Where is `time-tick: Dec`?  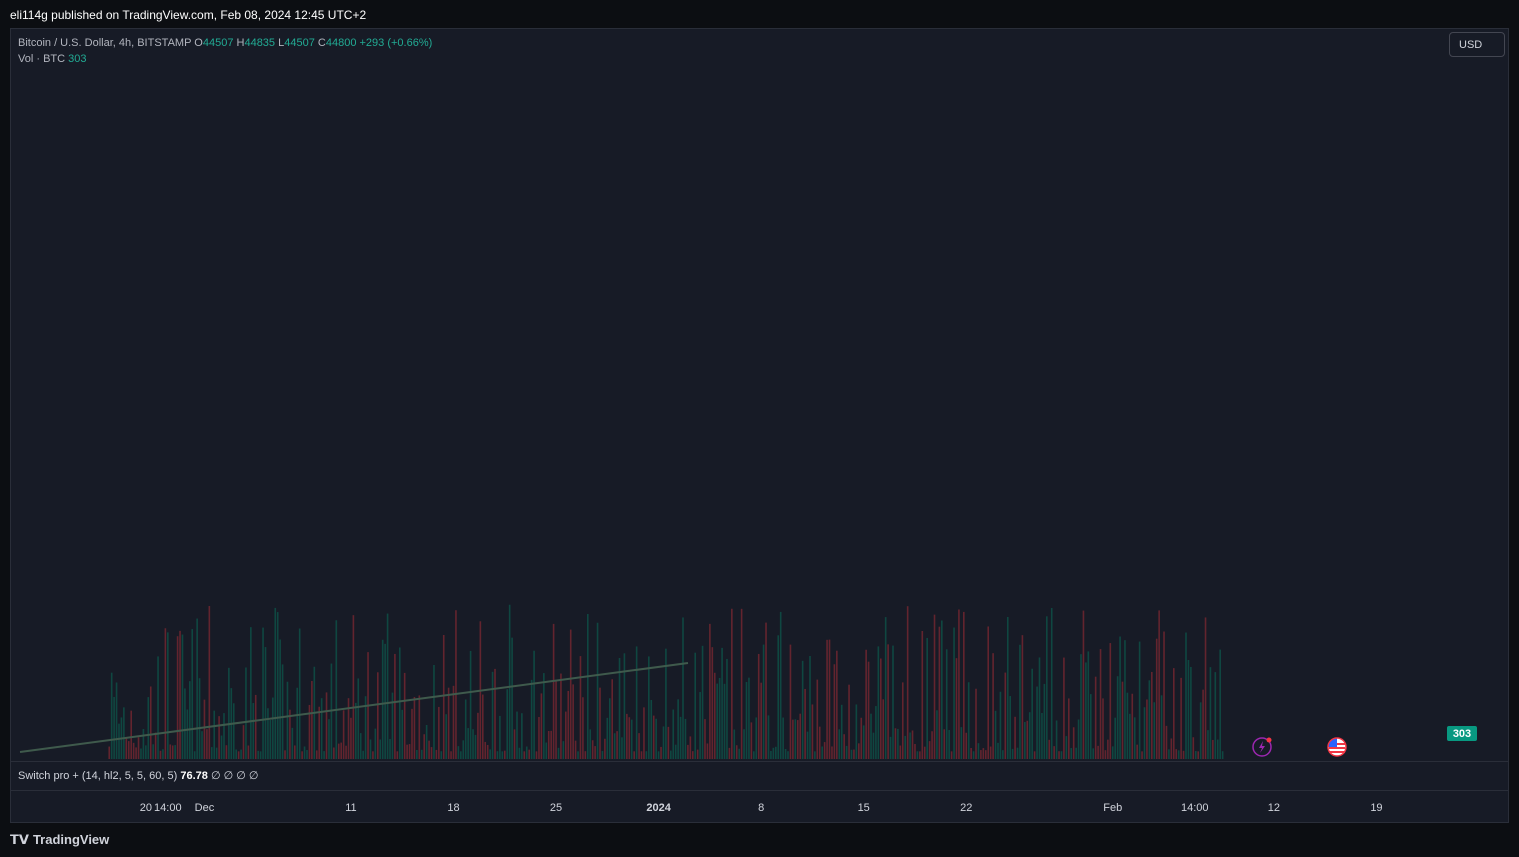 time-tick: Dec is located at coordinates (205, 808).